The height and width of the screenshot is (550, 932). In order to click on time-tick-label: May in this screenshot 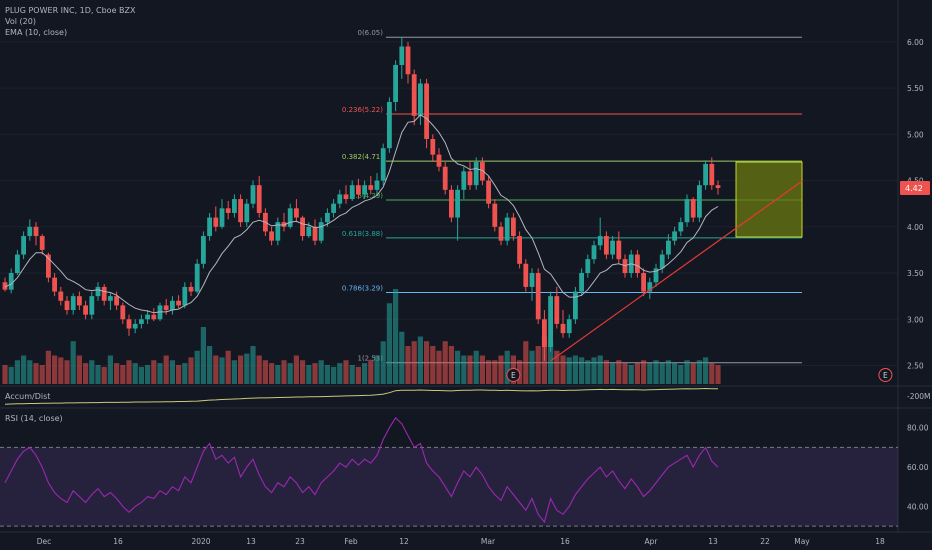, I will do `click(802, 541)`.